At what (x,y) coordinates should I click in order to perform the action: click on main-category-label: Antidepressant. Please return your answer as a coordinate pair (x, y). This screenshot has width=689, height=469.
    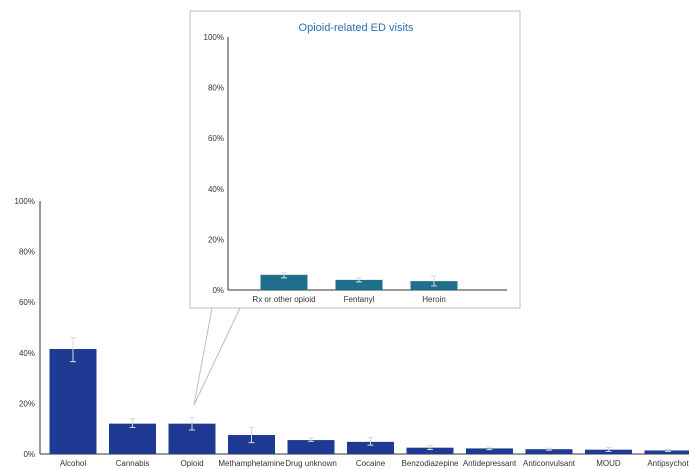
    Looking at the image, I should click on (490, 463).